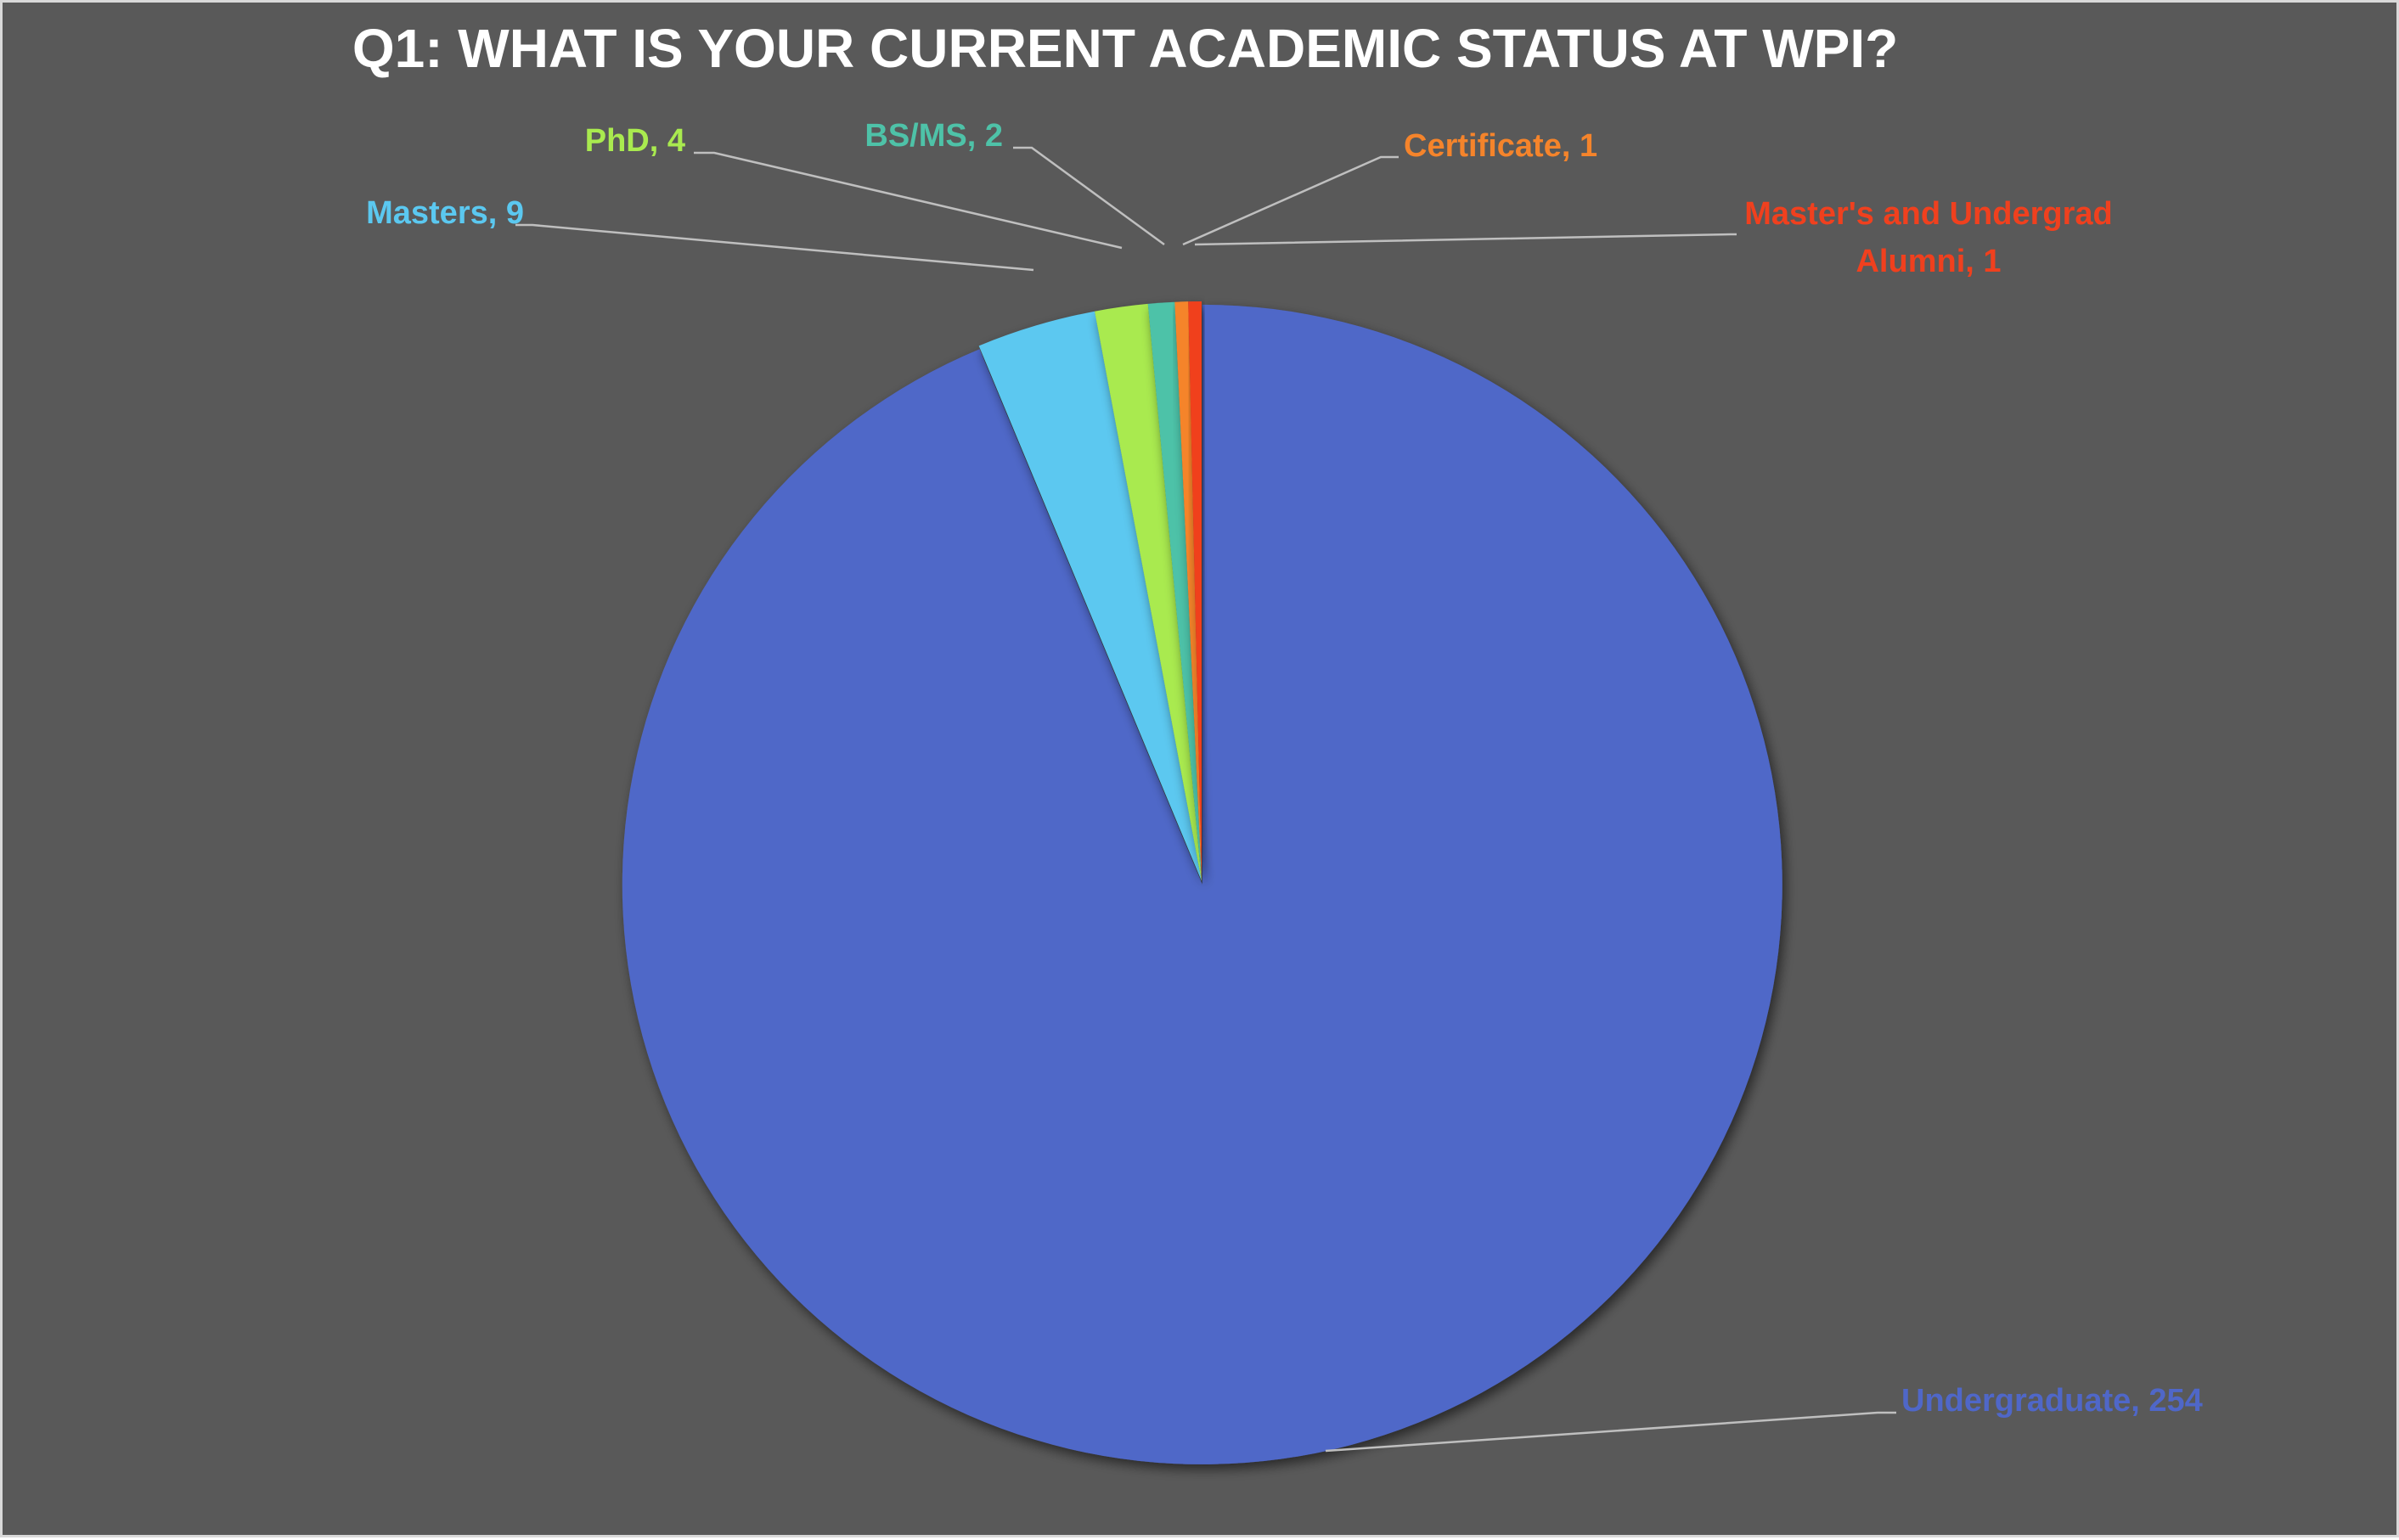 The height and width of the screenshot is (1540, 2399). Describe the element at coordinates (1090, 596) in the screenshot. I see `pie-slice-masters` at that location.